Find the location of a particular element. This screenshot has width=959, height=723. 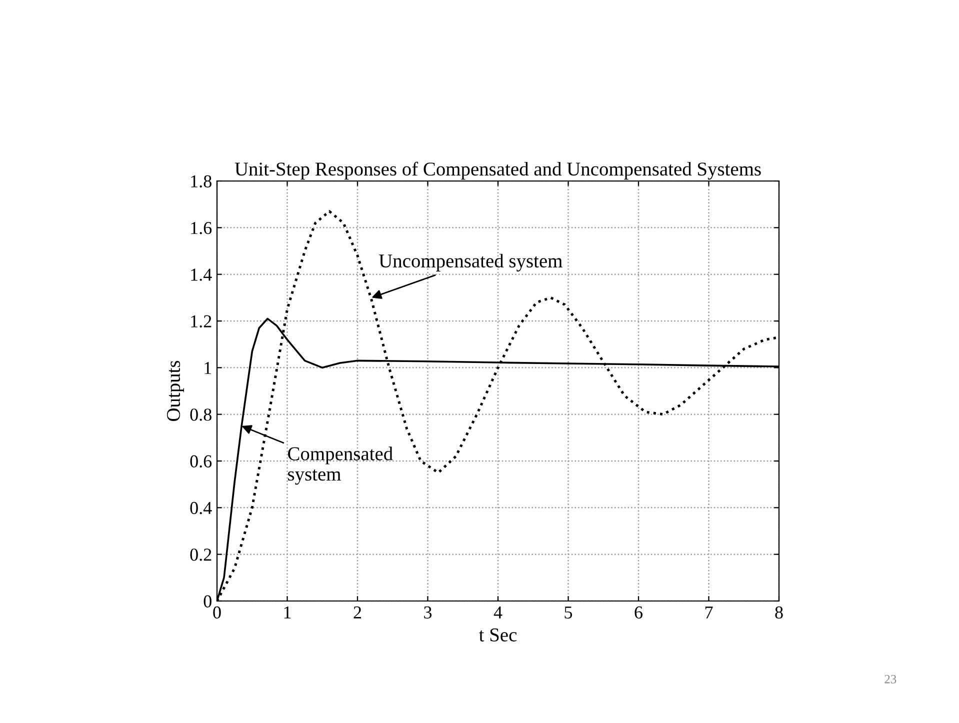

y-axis-title: Outputs is located at coordinates (175, 390).